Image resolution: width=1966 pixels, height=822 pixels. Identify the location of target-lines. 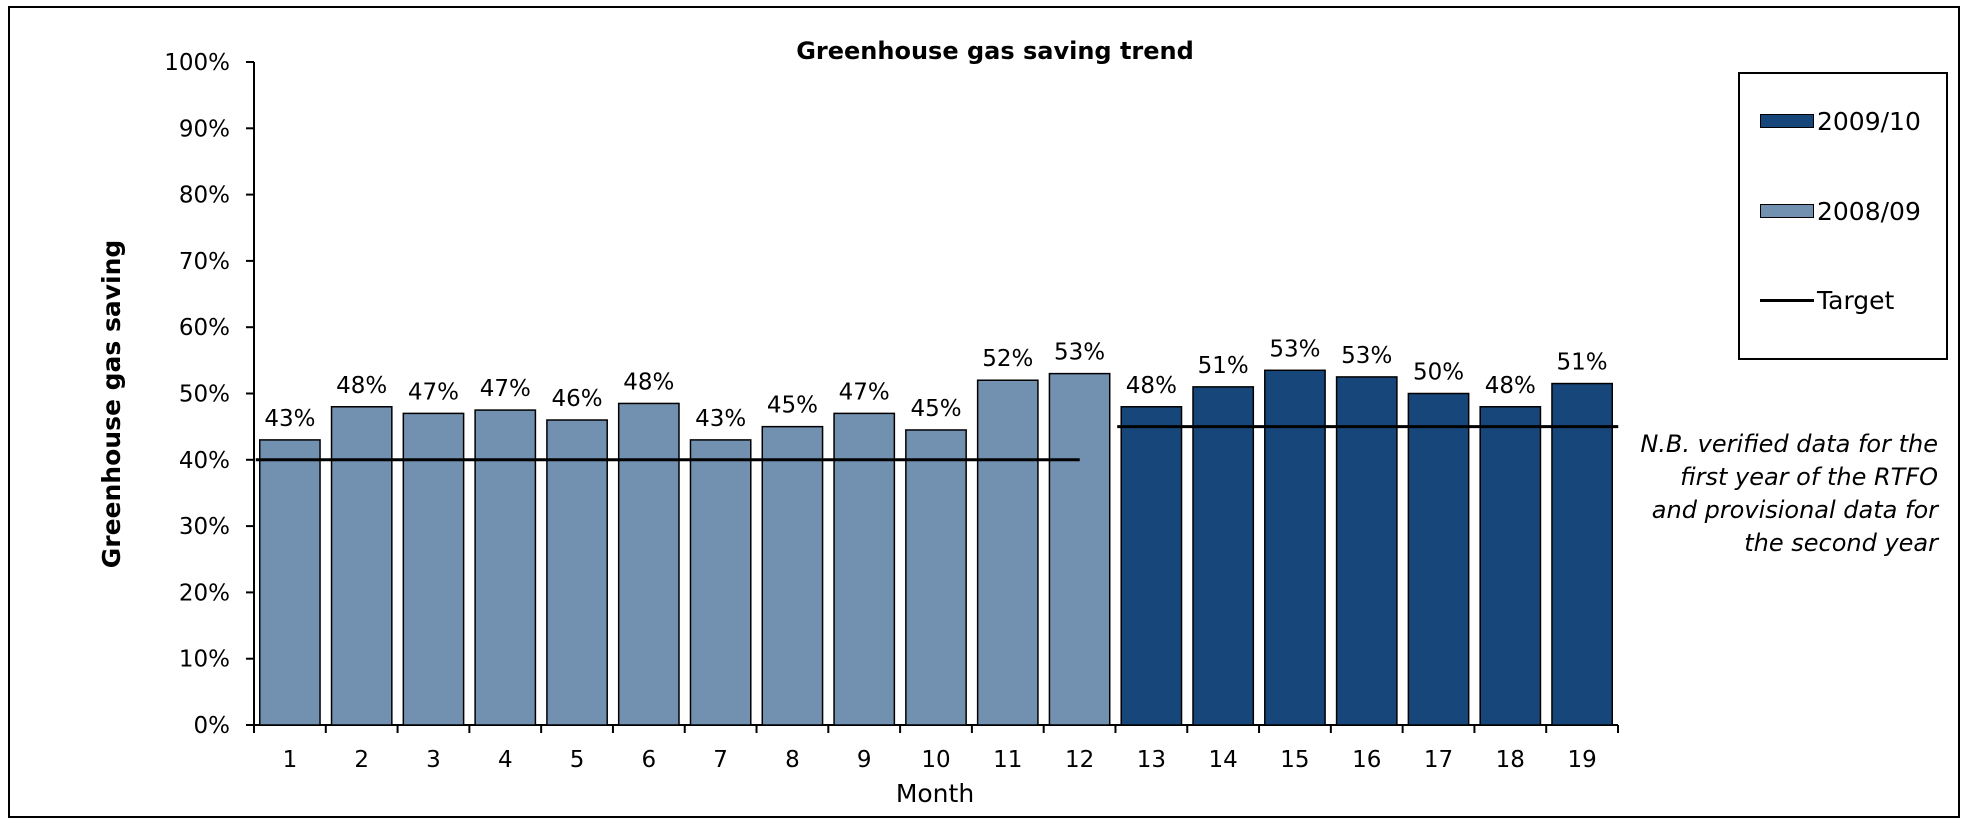
(937, 443).